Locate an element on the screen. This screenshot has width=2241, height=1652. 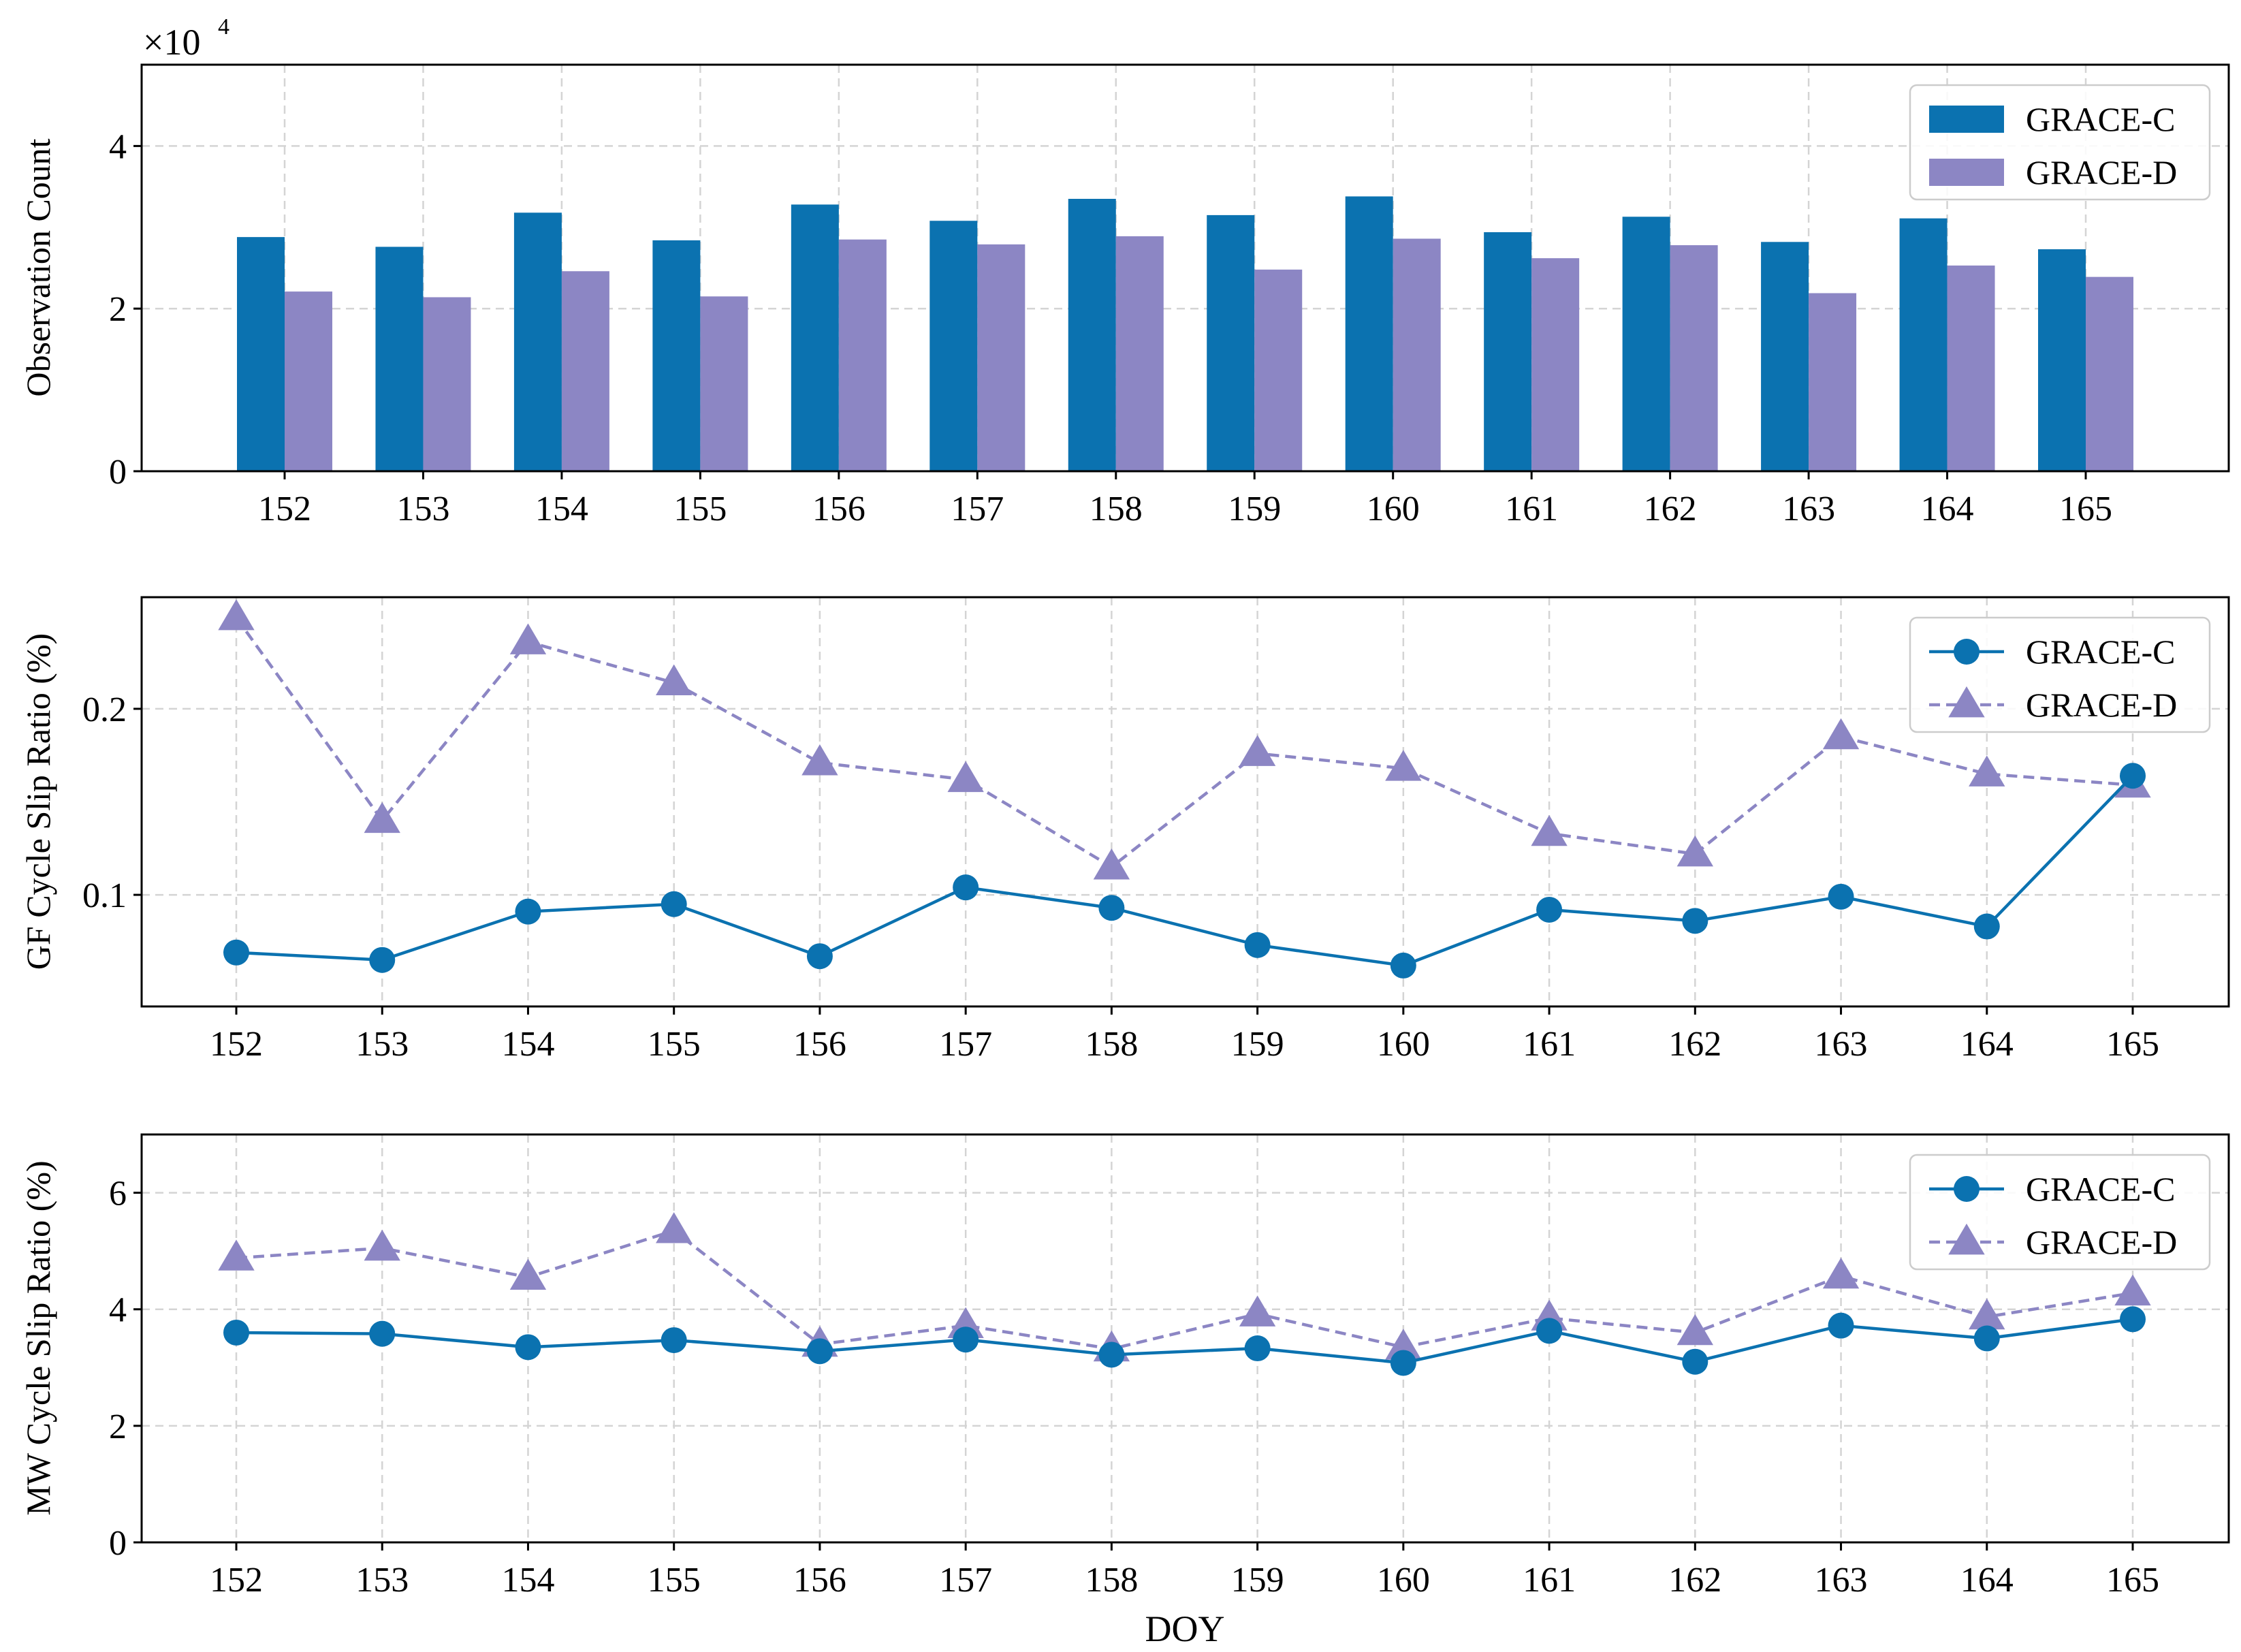
series-grace-c is located at coordinates (1185, 871).